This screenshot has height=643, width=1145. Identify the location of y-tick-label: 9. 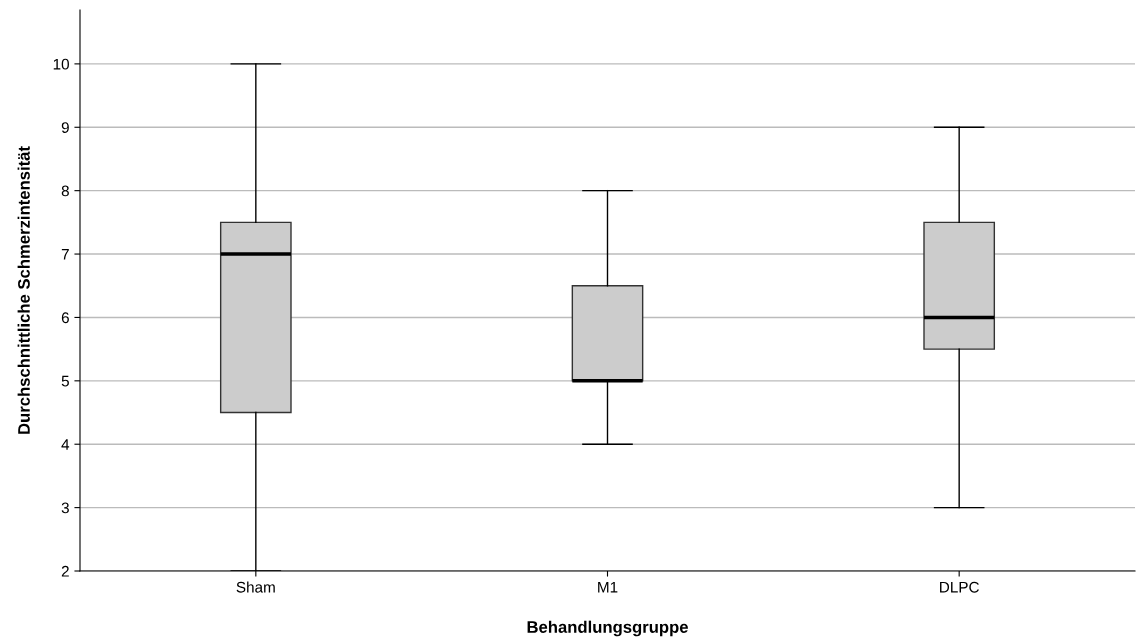
(65, 127).